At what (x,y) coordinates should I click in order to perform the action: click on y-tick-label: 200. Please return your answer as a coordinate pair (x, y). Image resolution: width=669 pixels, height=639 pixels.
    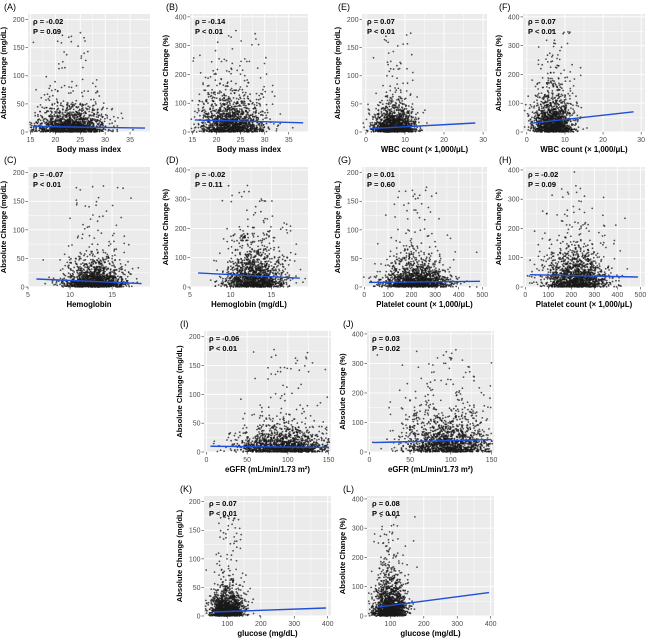
    Looking at the image, I should click on (19, 20).